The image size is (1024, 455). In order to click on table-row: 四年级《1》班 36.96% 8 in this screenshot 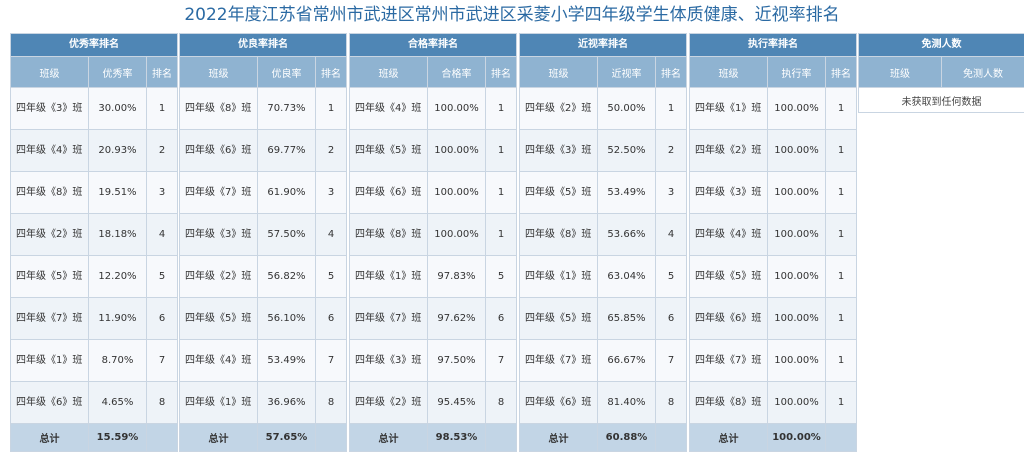, I will do `click(263, 402)`.